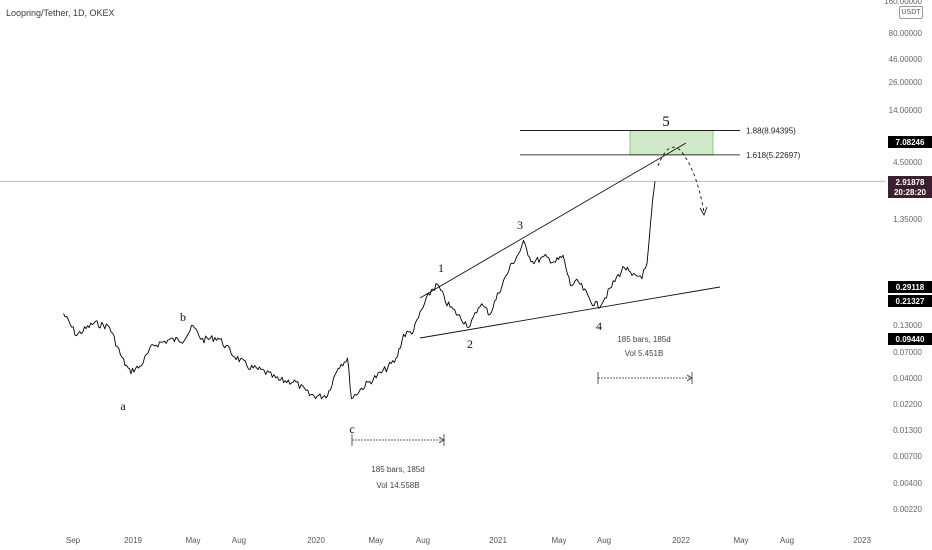  Describe the element at coordinates (907, 404) in the screenshot. I see `y-tick-label: 0.02200` at that location.